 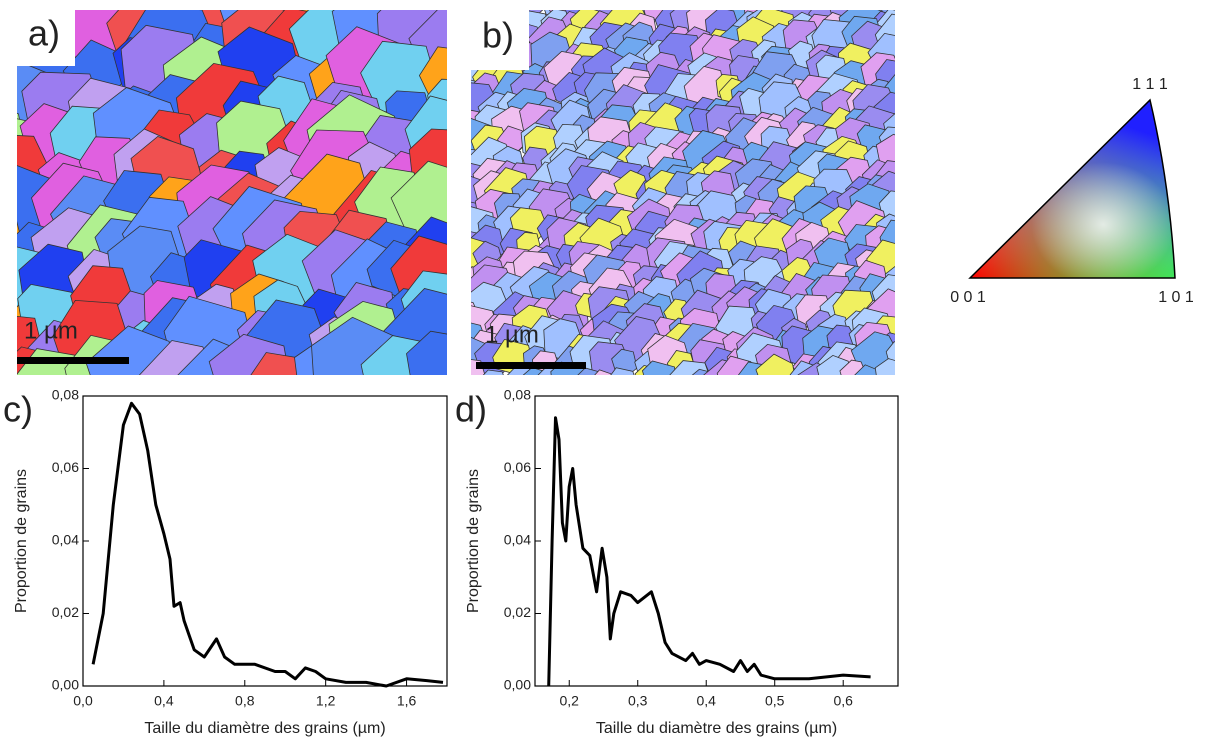 I want to click on x-tick-label: 0,3, so click(x=638, y=701).